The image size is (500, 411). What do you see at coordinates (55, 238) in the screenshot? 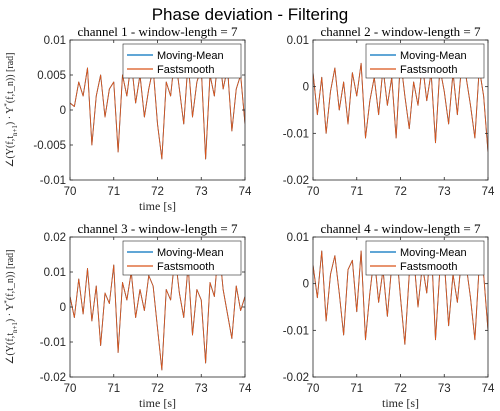
I see `y-tick-label: 0.02` at bounding box center [55, 238].